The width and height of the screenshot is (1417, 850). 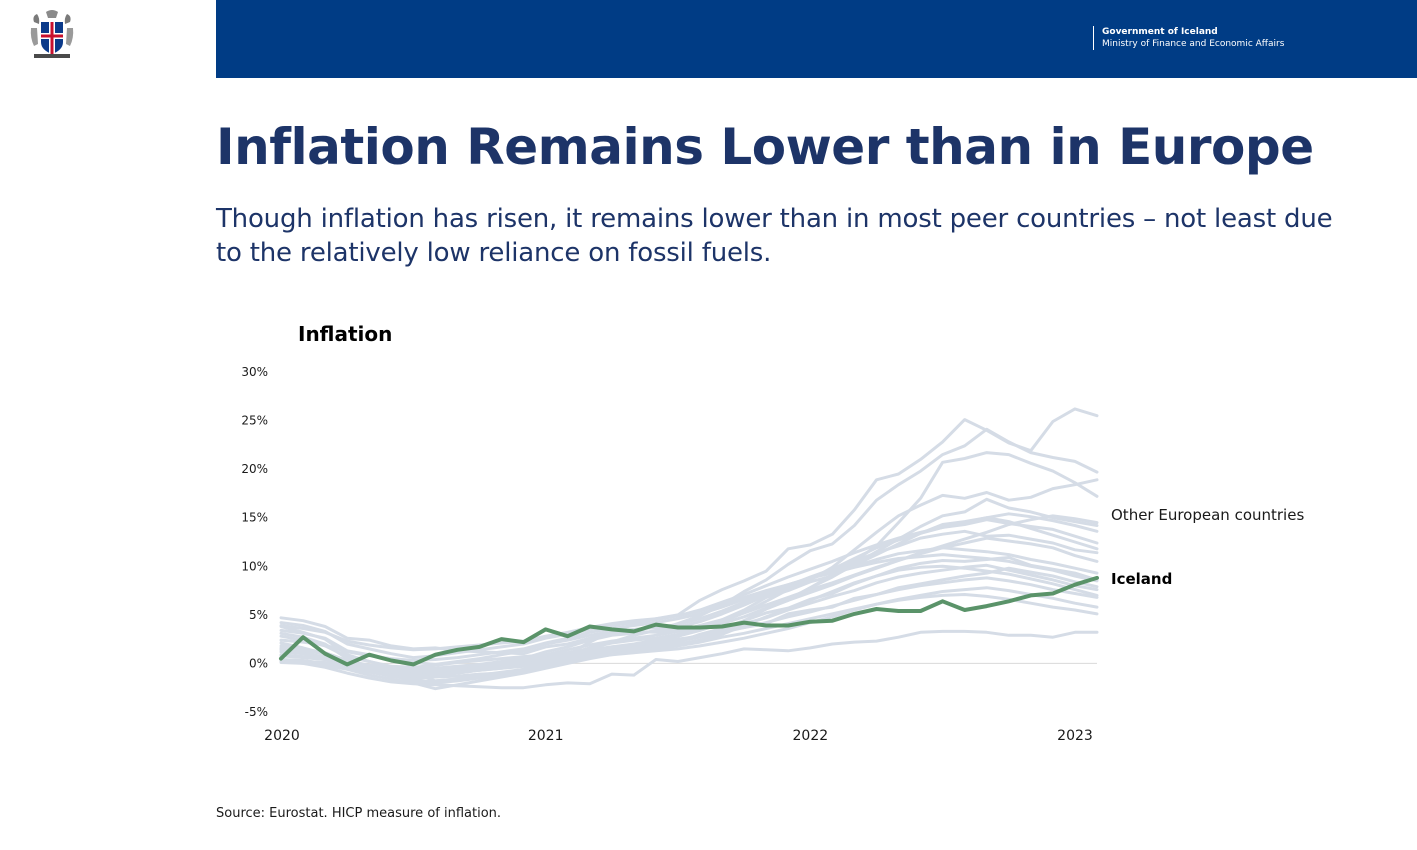 What do you see at coordinates (254, 469) in the screenshot?
I see `y-tick-label: 20%` at bounding box center [254, 469].